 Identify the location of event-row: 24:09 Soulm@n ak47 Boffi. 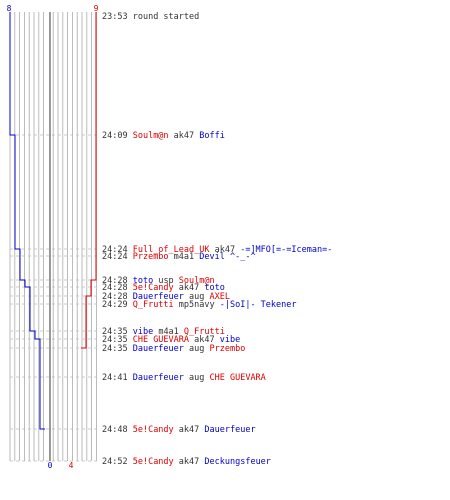
(163, 136).